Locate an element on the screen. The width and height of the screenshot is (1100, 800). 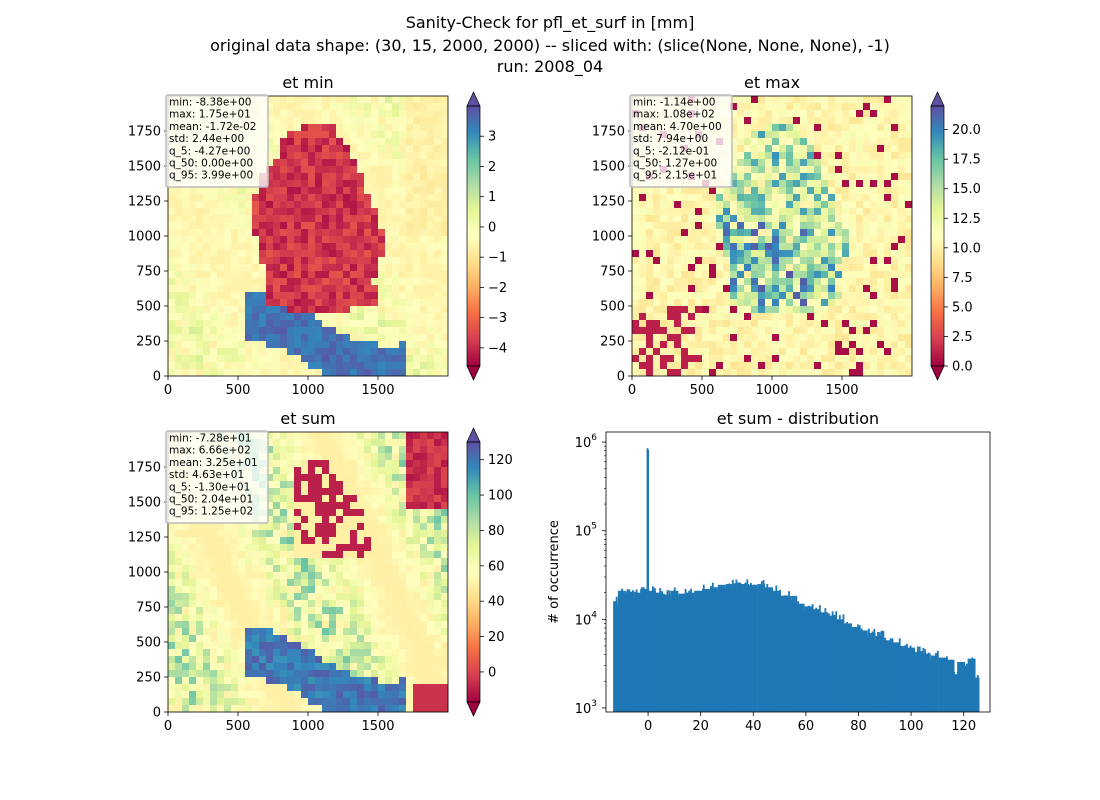
colorbar-tick-label: −4 is located at coordinates (497, 348).